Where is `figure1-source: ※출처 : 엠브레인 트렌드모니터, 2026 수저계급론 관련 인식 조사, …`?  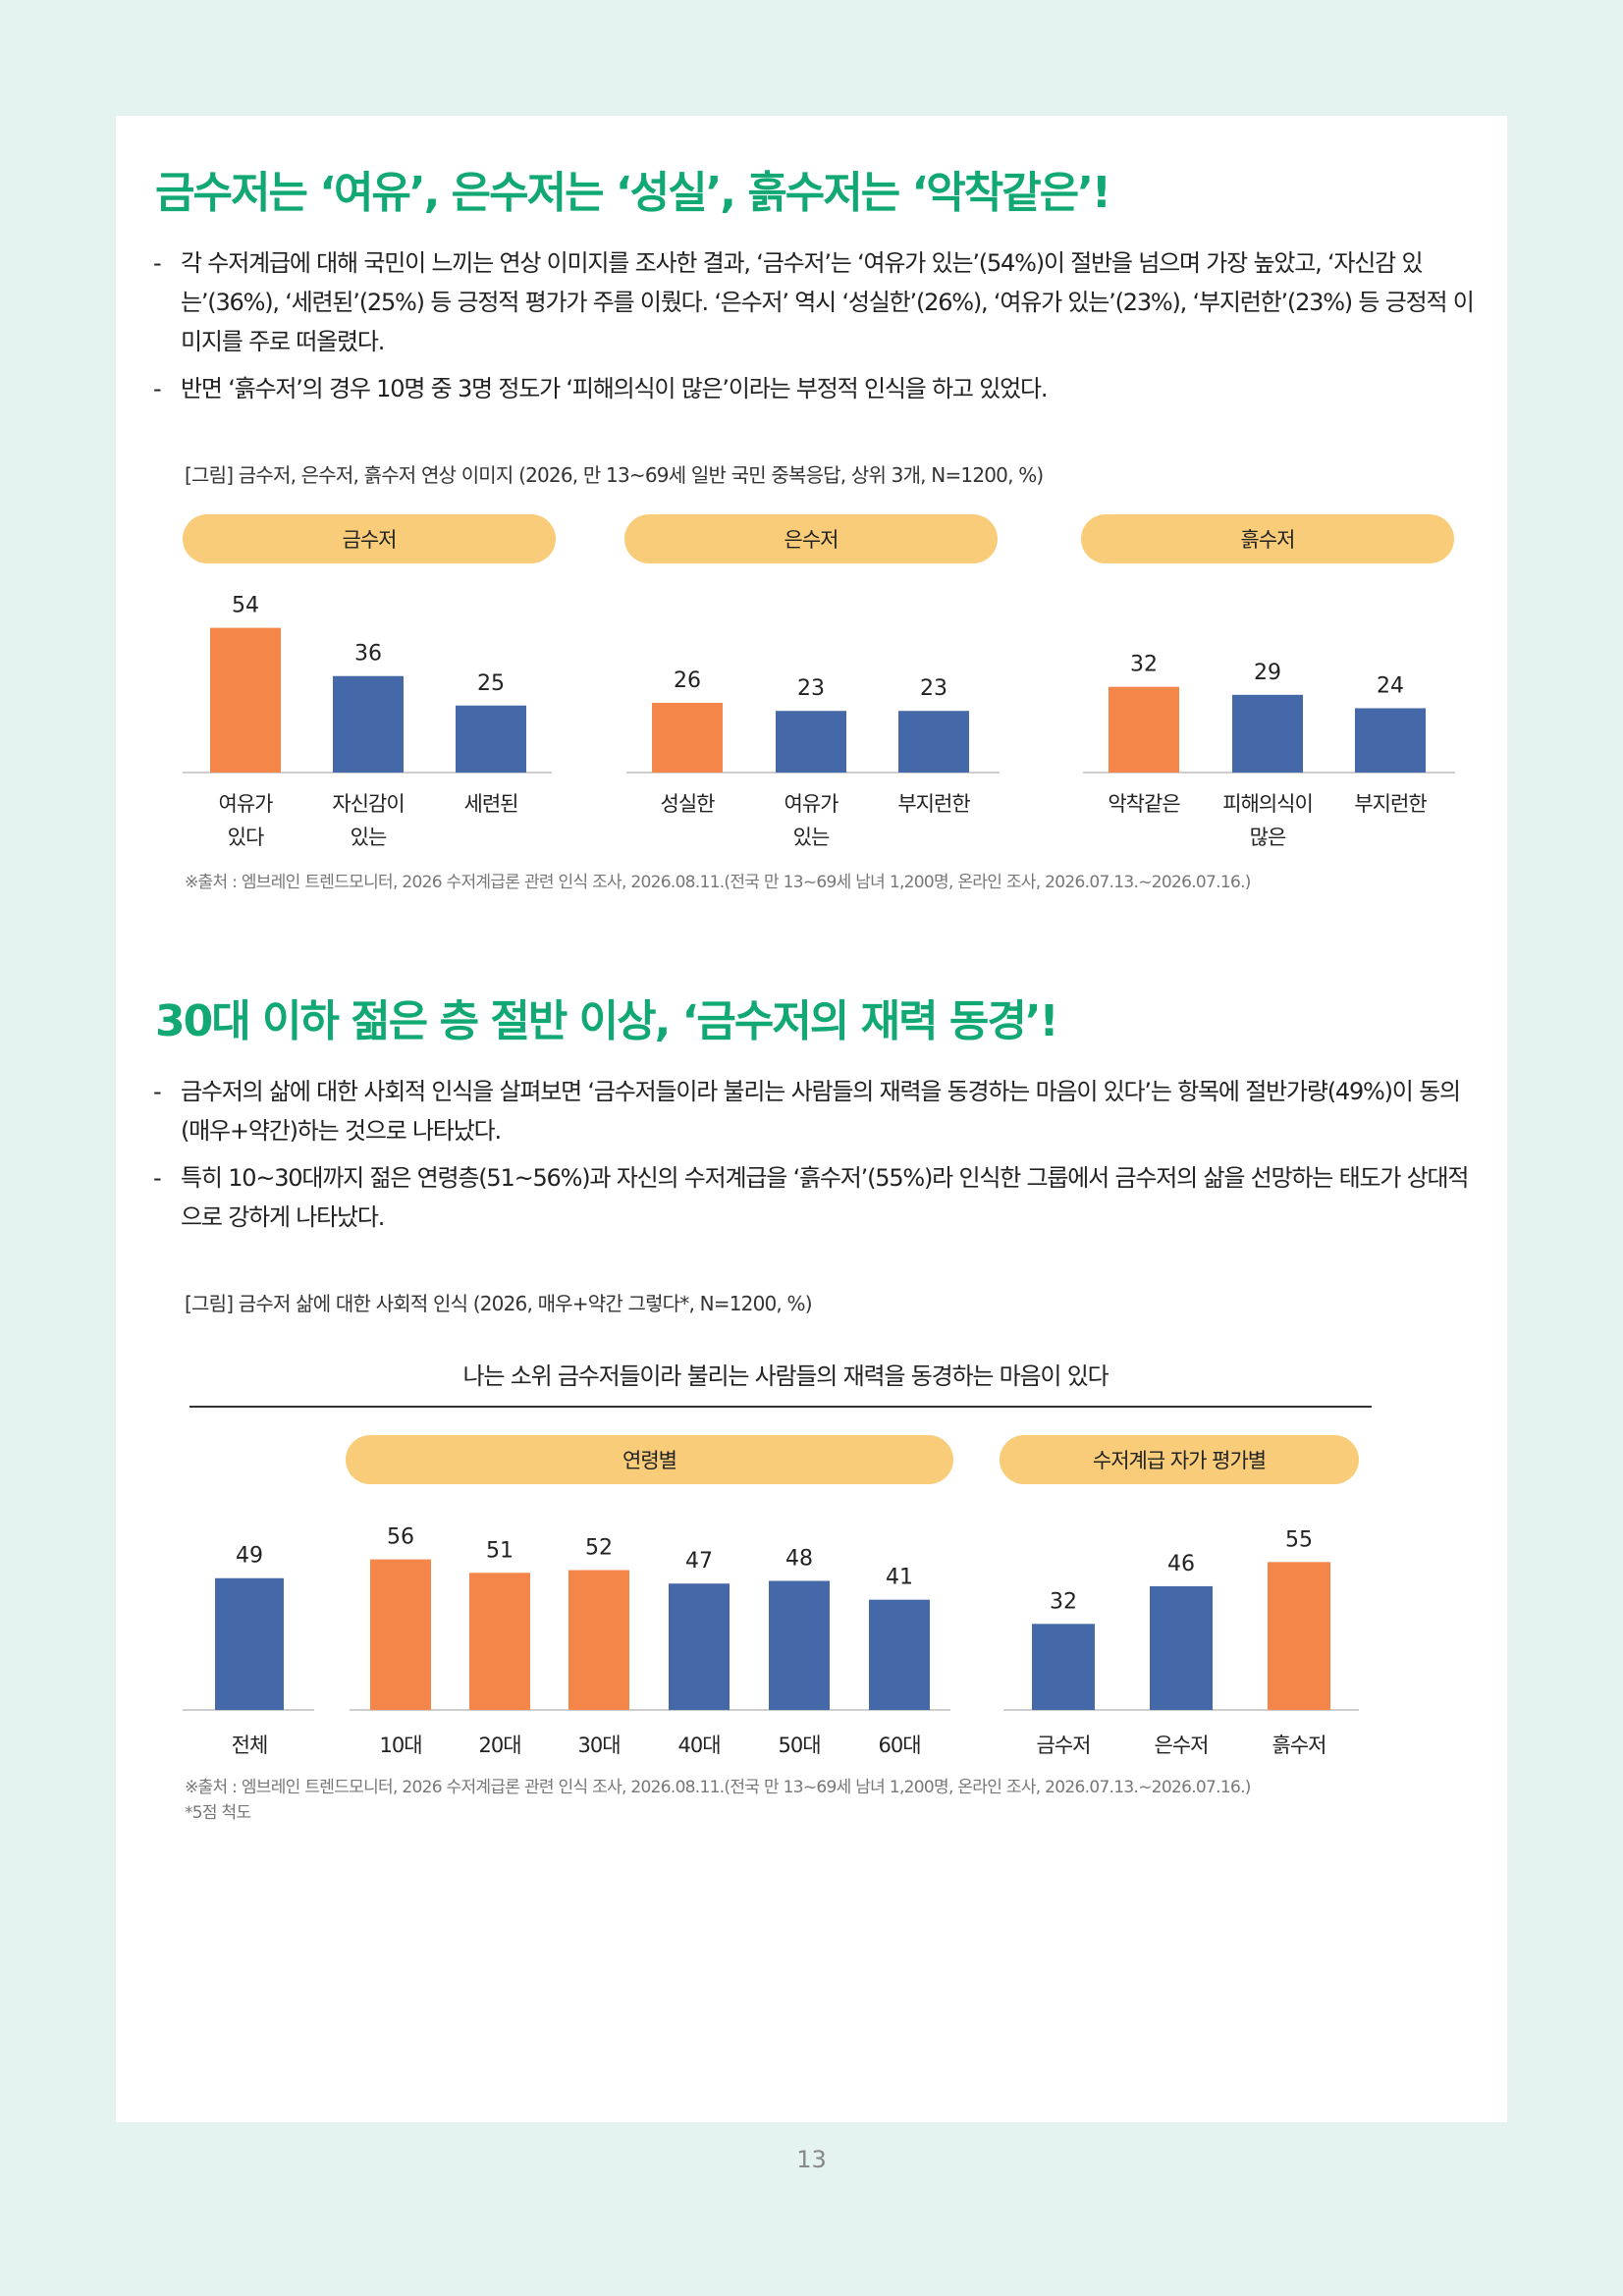 figure1-source: ※출처 : 엠브레인 트렌드모니터, 2026 수저계급론 관련 인식 조사, … is located at coordinates (718, 882).